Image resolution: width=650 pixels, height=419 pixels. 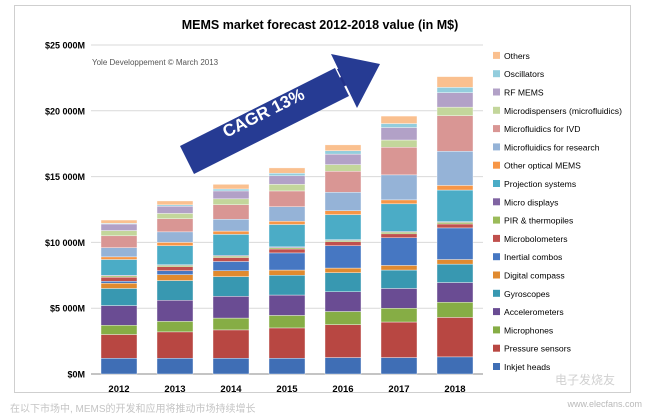 I want to click on footer-site: www.elecfans.com, so click(x=604, y=404).